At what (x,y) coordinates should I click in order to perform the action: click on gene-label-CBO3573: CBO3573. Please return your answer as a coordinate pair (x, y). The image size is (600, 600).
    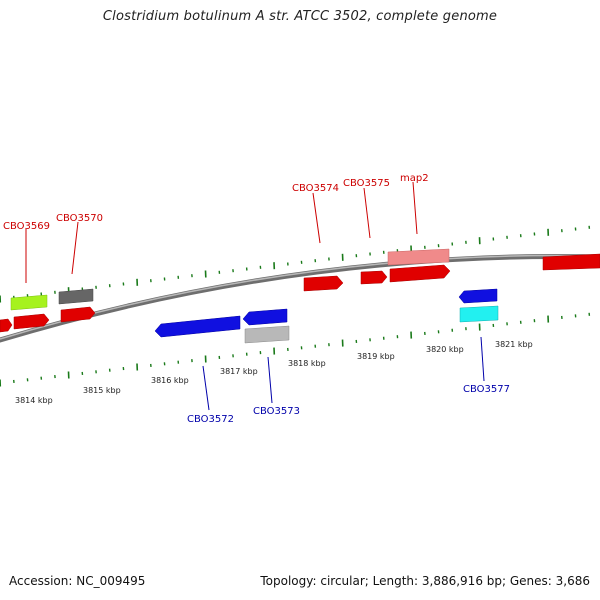
    Looking at the image, I should click on (276, 411).